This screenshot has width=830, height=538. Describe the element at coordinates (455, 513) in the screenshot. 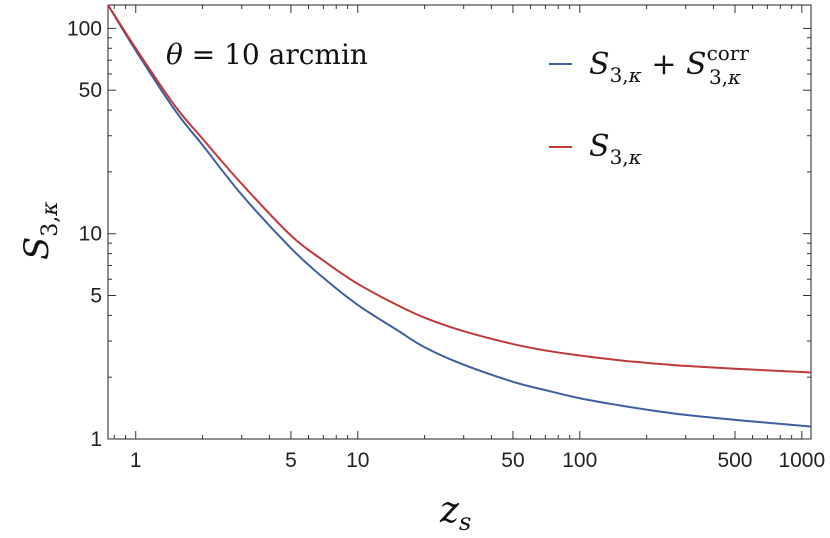

I see `x-axis-label: zs` at that location.